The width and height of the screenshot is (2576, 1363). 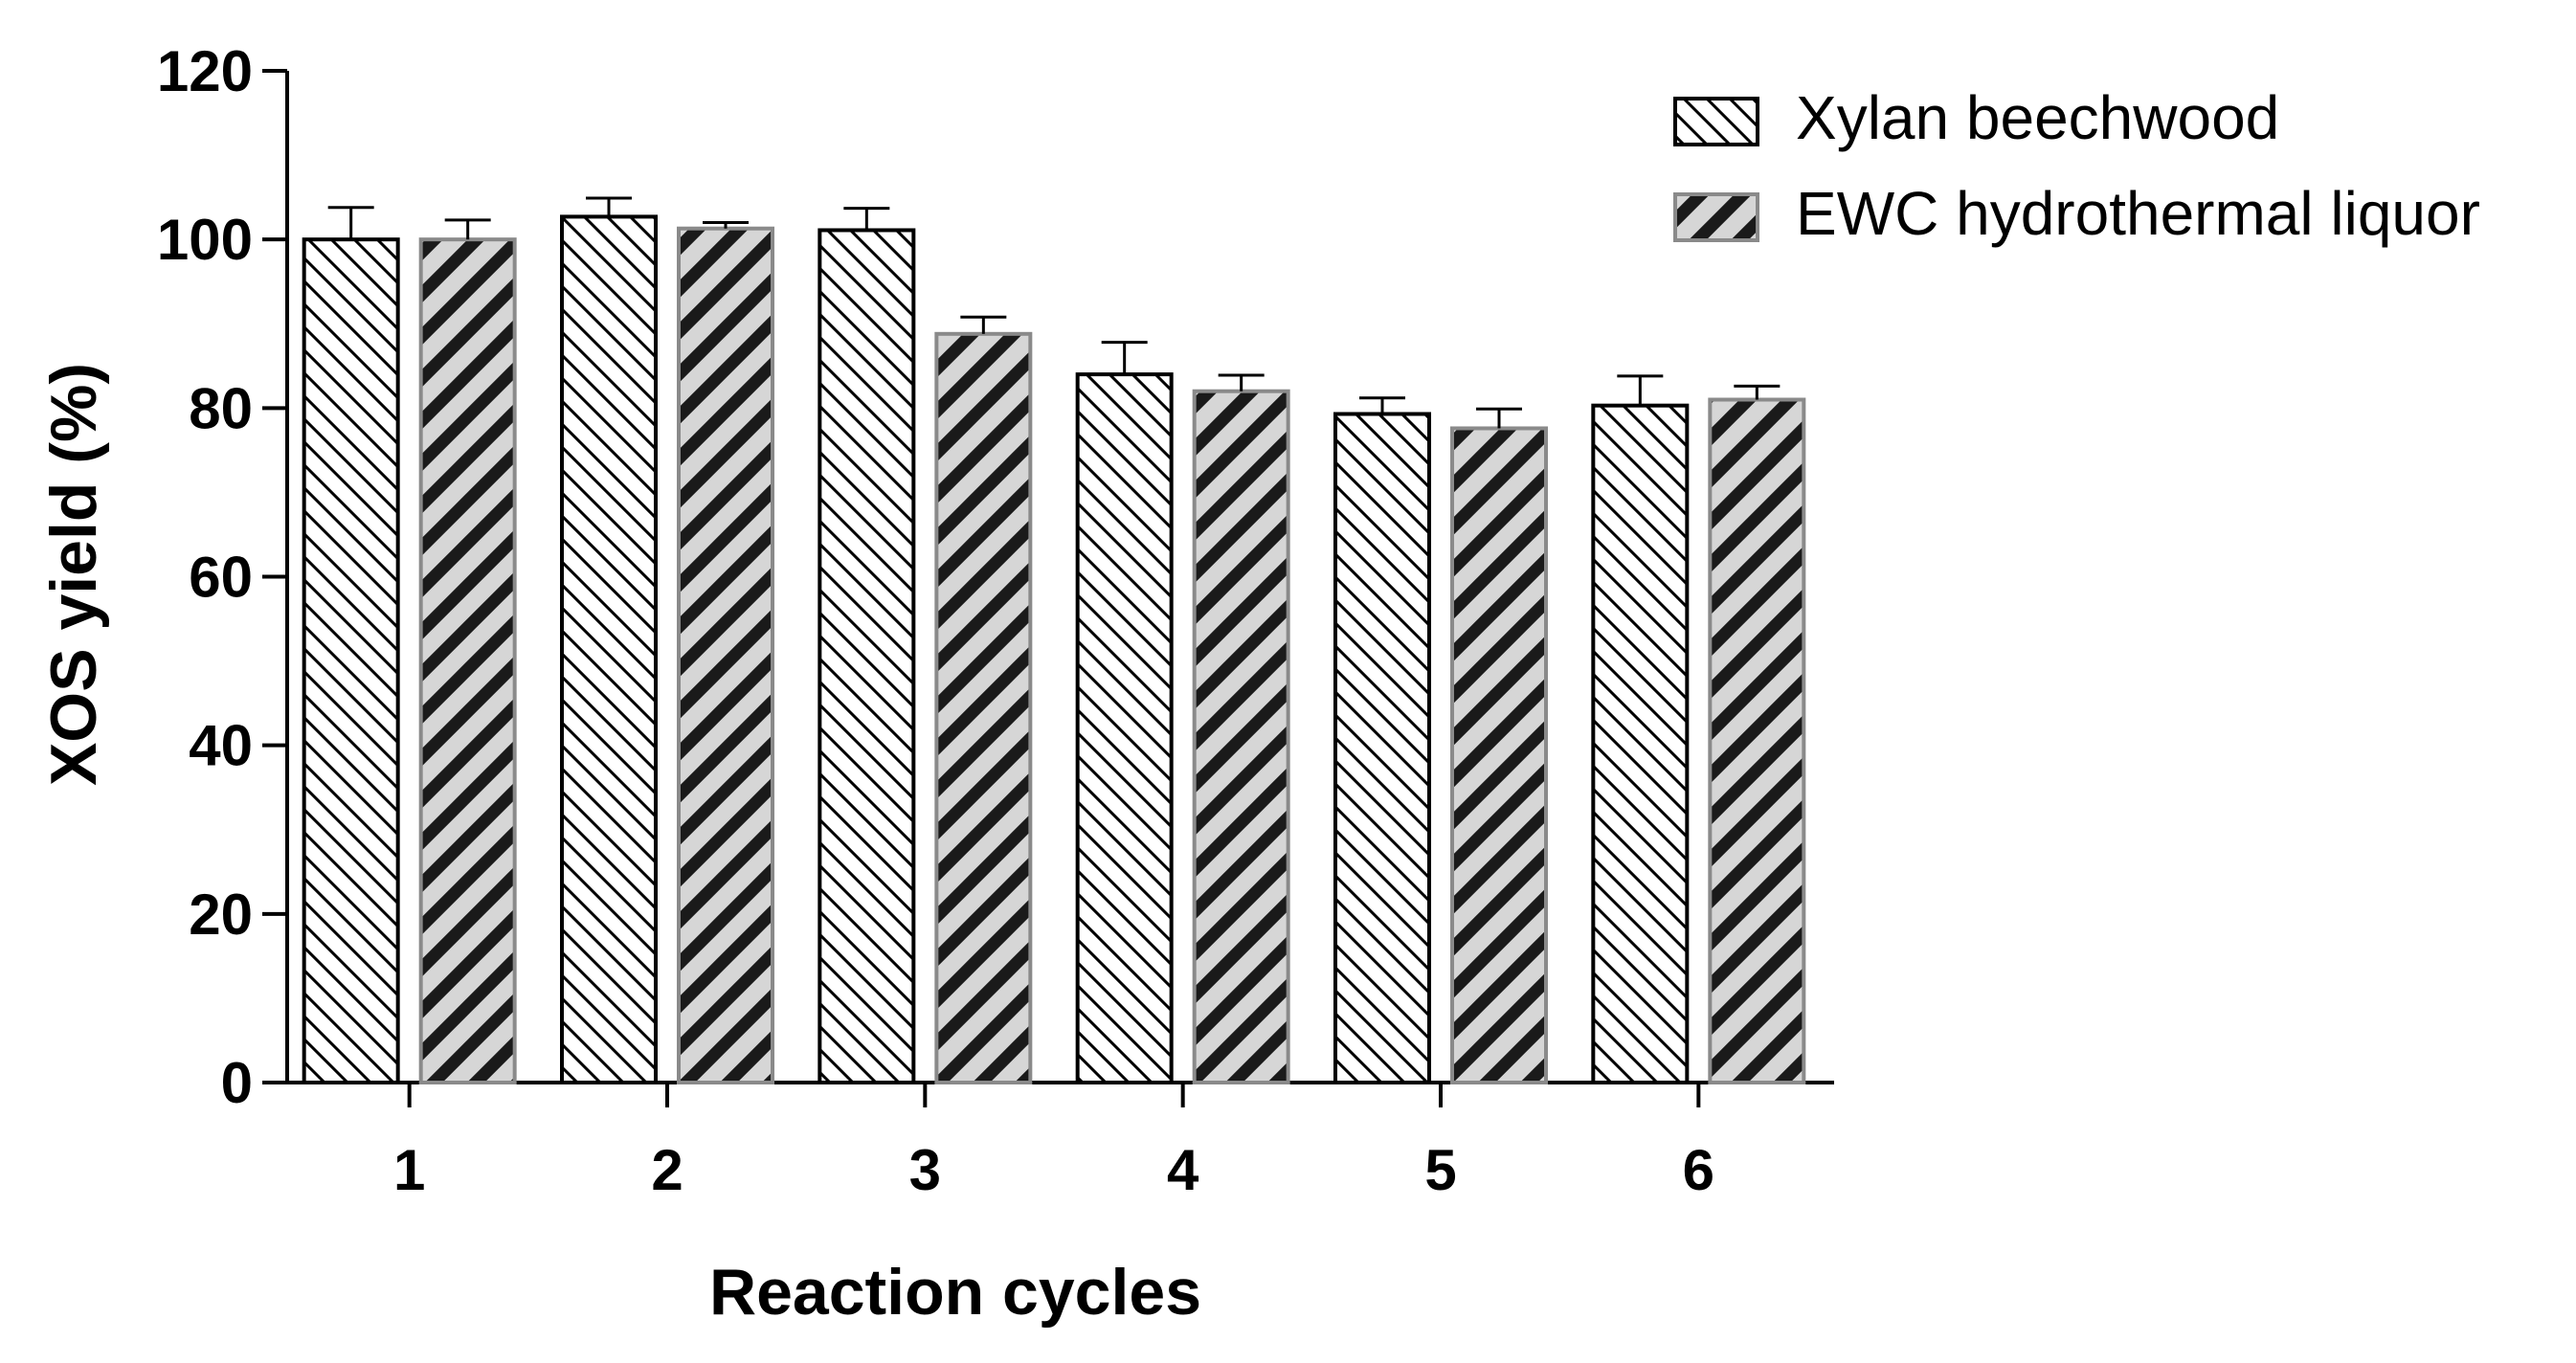 What do you see at coordinates (205, 240) in the screenshot?
I see `y-tick-label: 100` at bounding box center [205, 240].